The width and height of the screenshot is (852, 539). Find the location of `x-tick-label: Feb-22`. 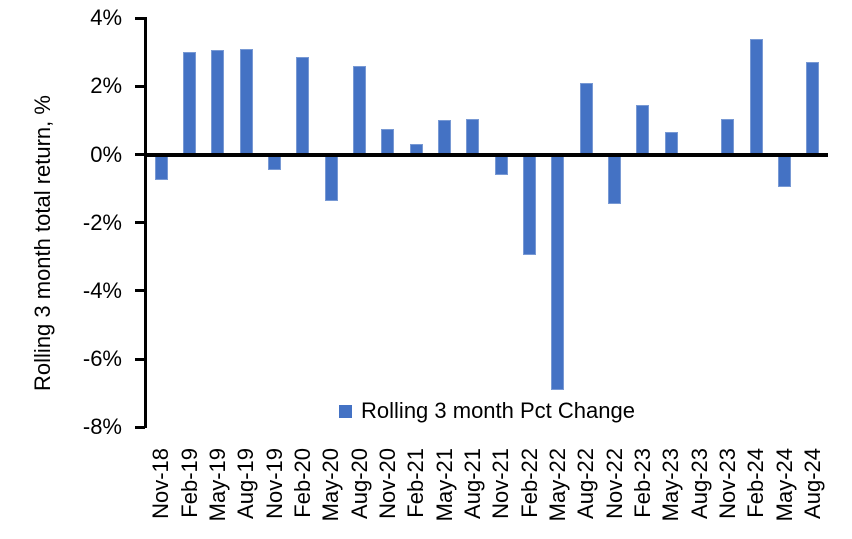

x-tick-label: Feb-22 is located at coordinates (529, 483).